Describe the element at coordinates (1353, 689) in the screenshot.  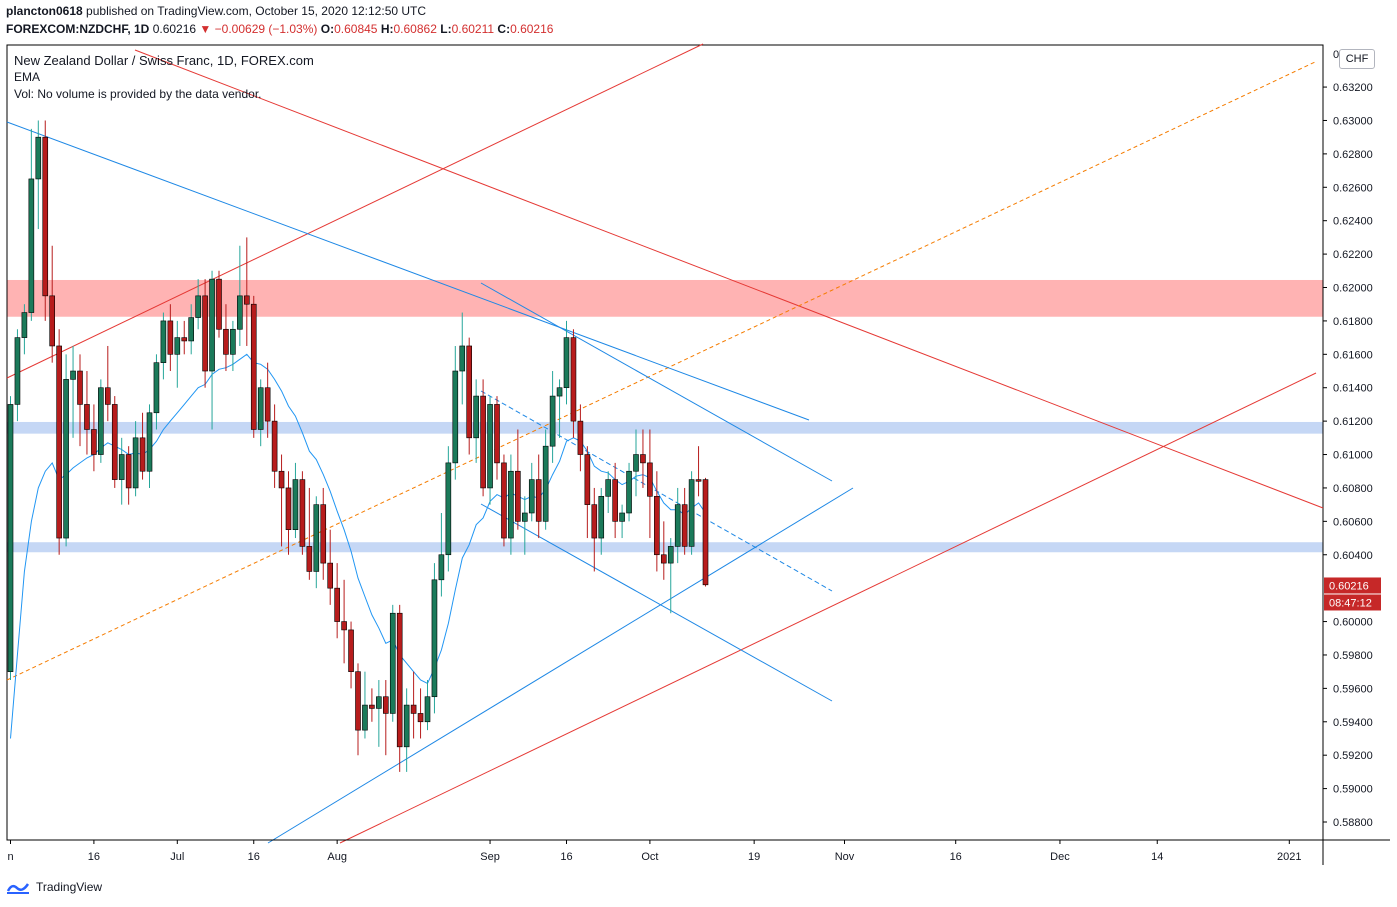
I see `price-tick-label: 0.59600` at that location.